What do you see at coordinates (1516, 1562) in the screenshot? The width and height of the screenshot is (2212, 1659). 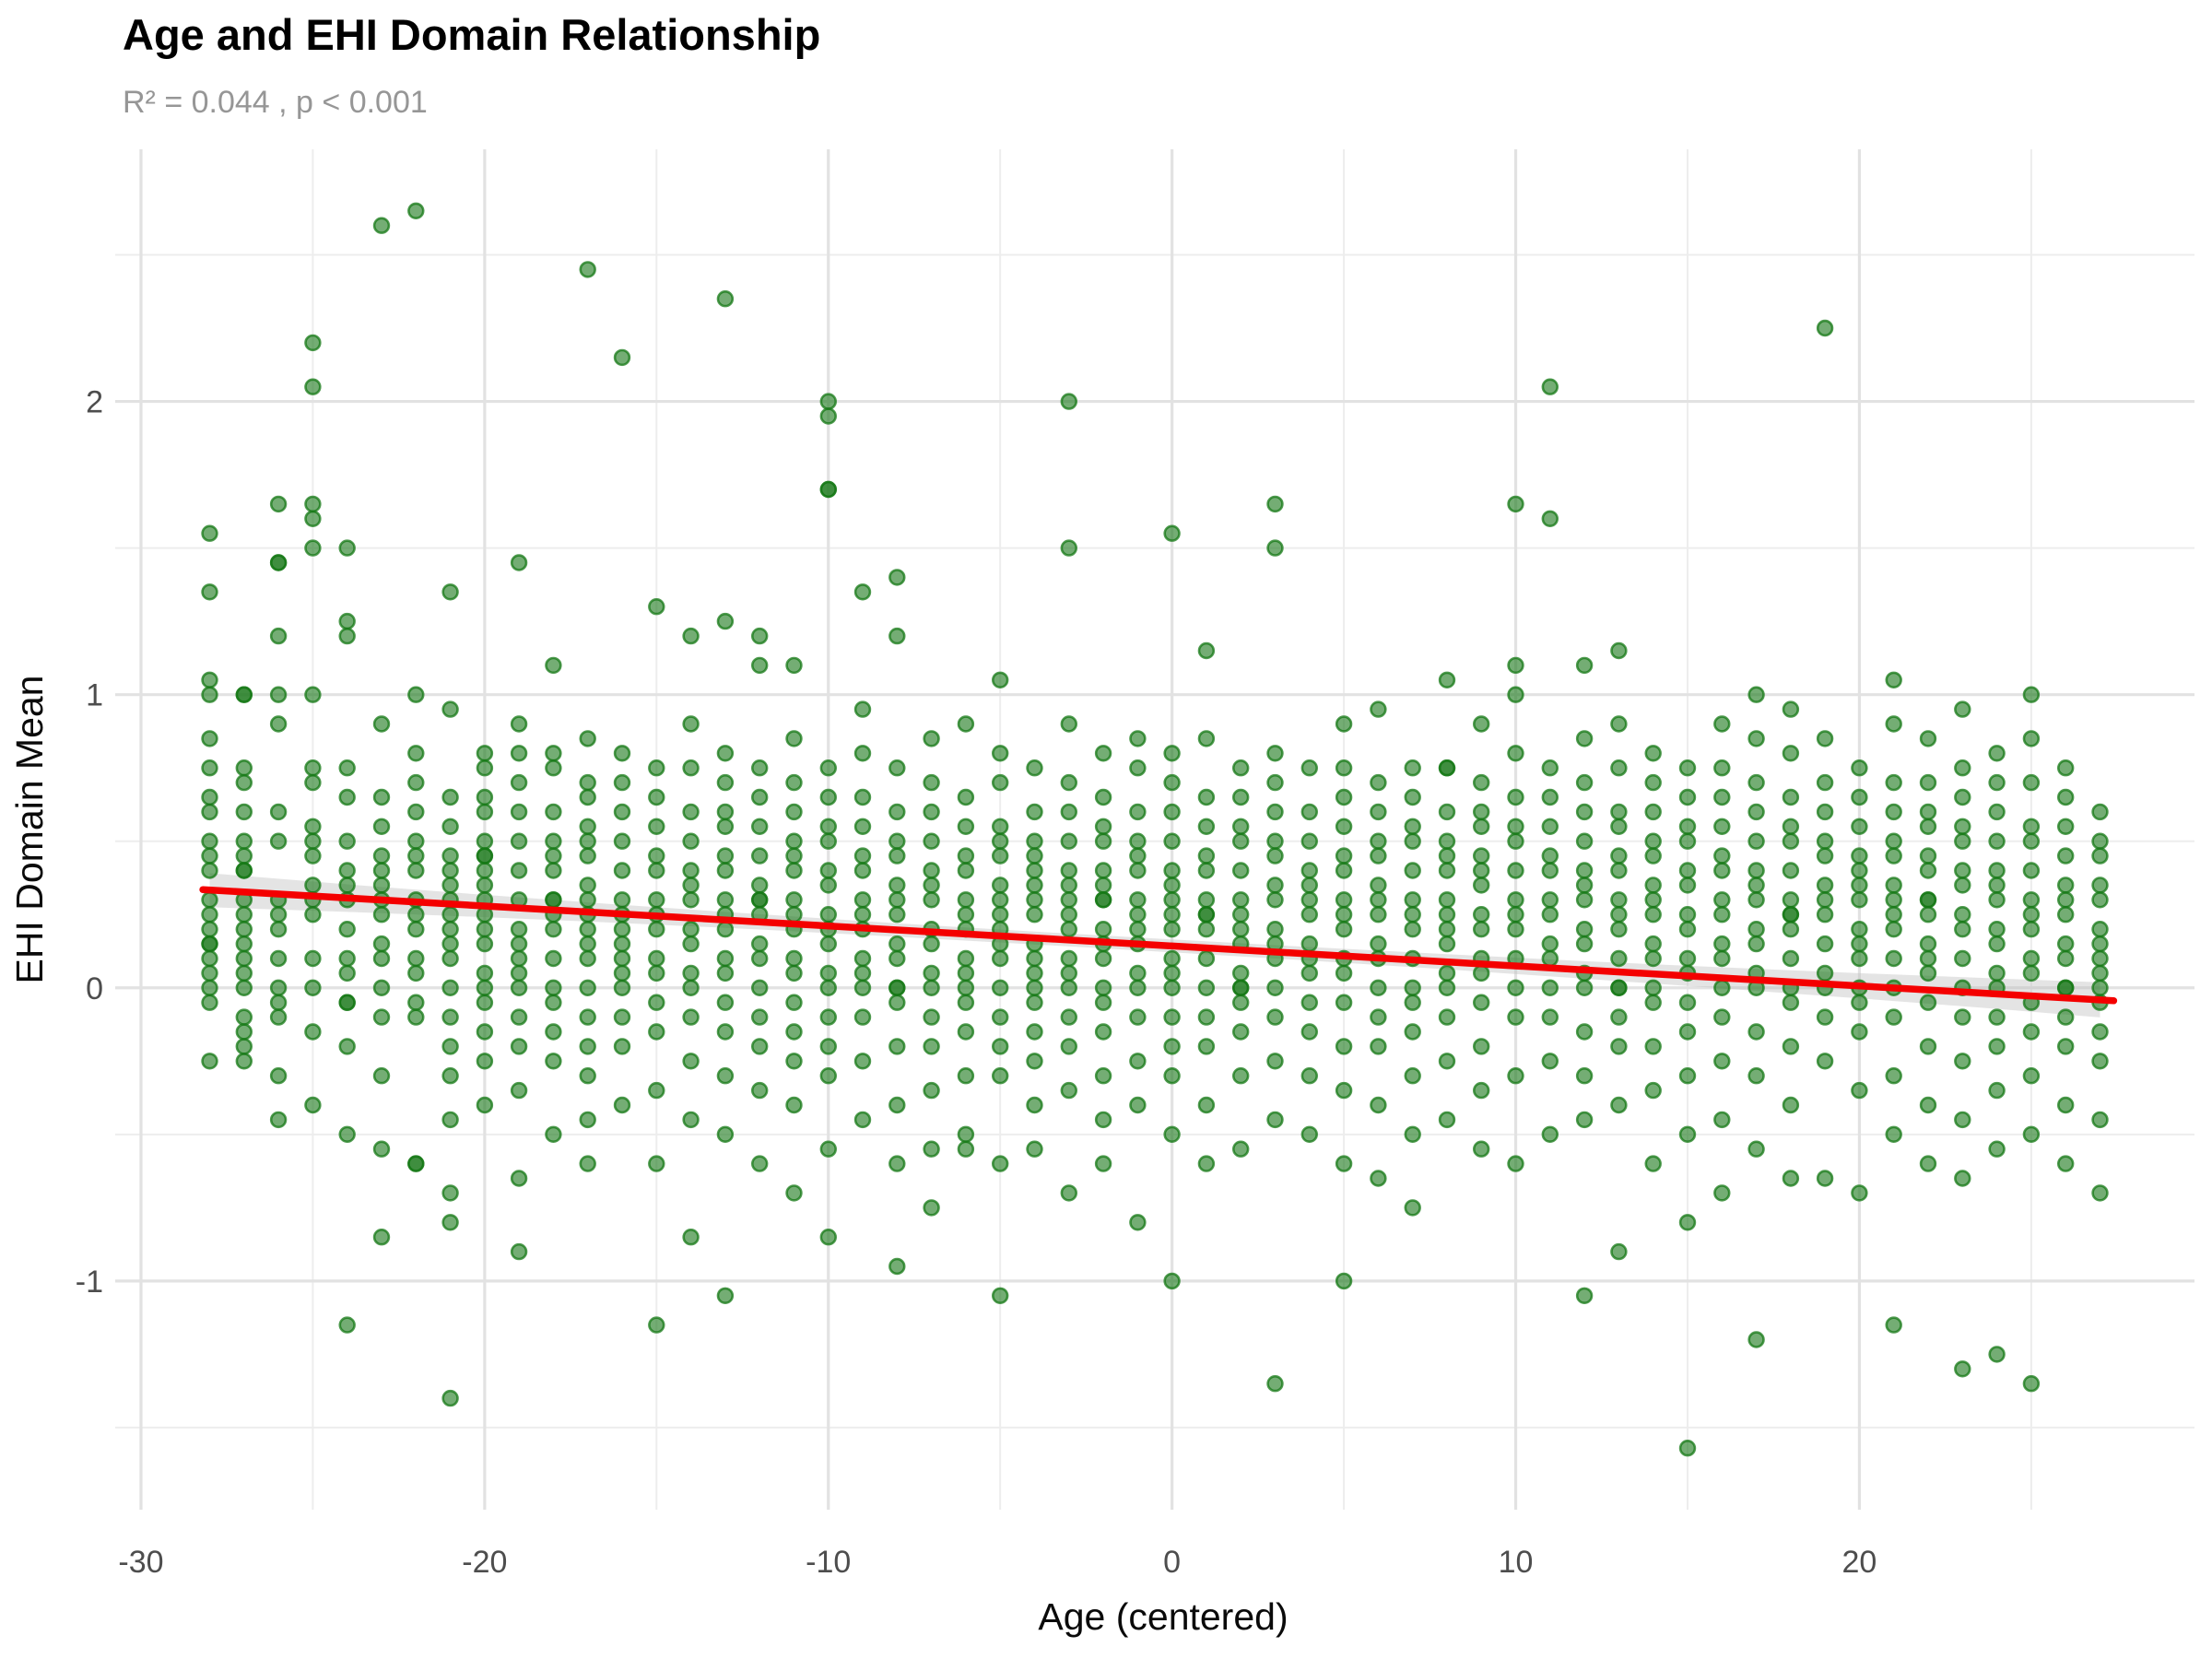 I see `x-tick-label: 10` at bounding box center [1516, 1562].